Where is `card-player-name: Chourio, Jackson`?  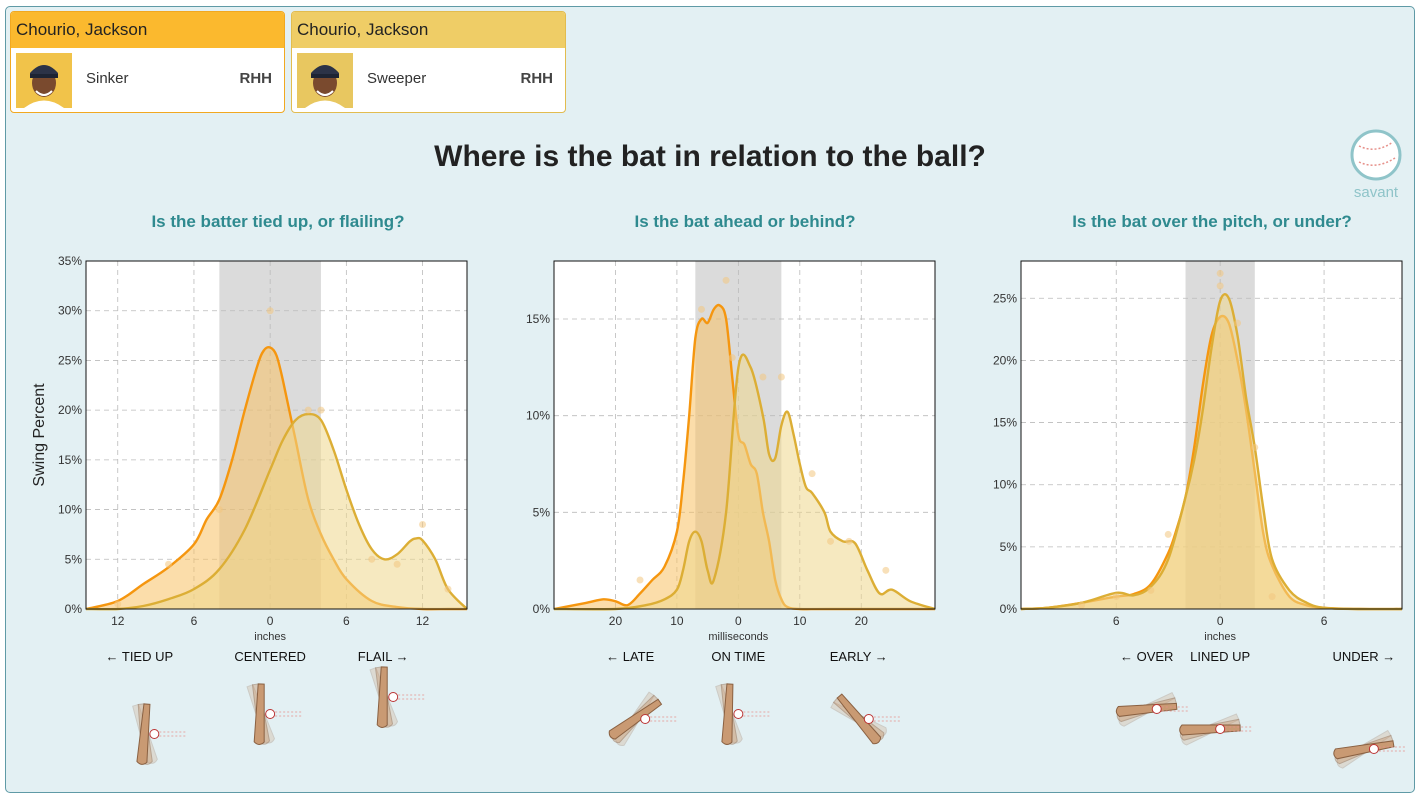 card-player-name: Chourio, Jackson is located at coordinates (428, 30).